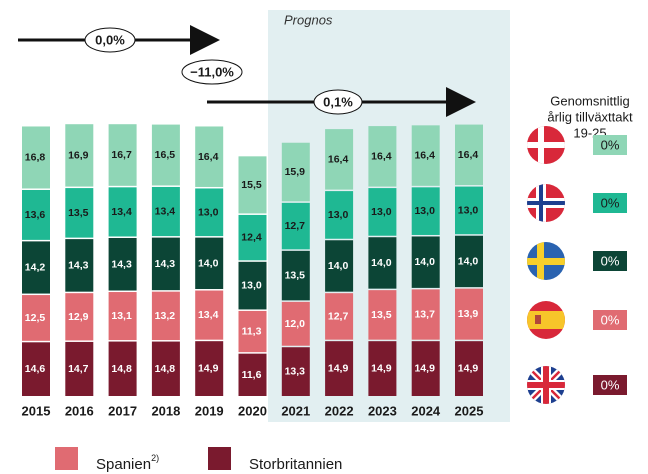  What do you see at coordinates (546, 261) in the screenshot?
I see `flag-sweden` at bounding box center [546, 261].